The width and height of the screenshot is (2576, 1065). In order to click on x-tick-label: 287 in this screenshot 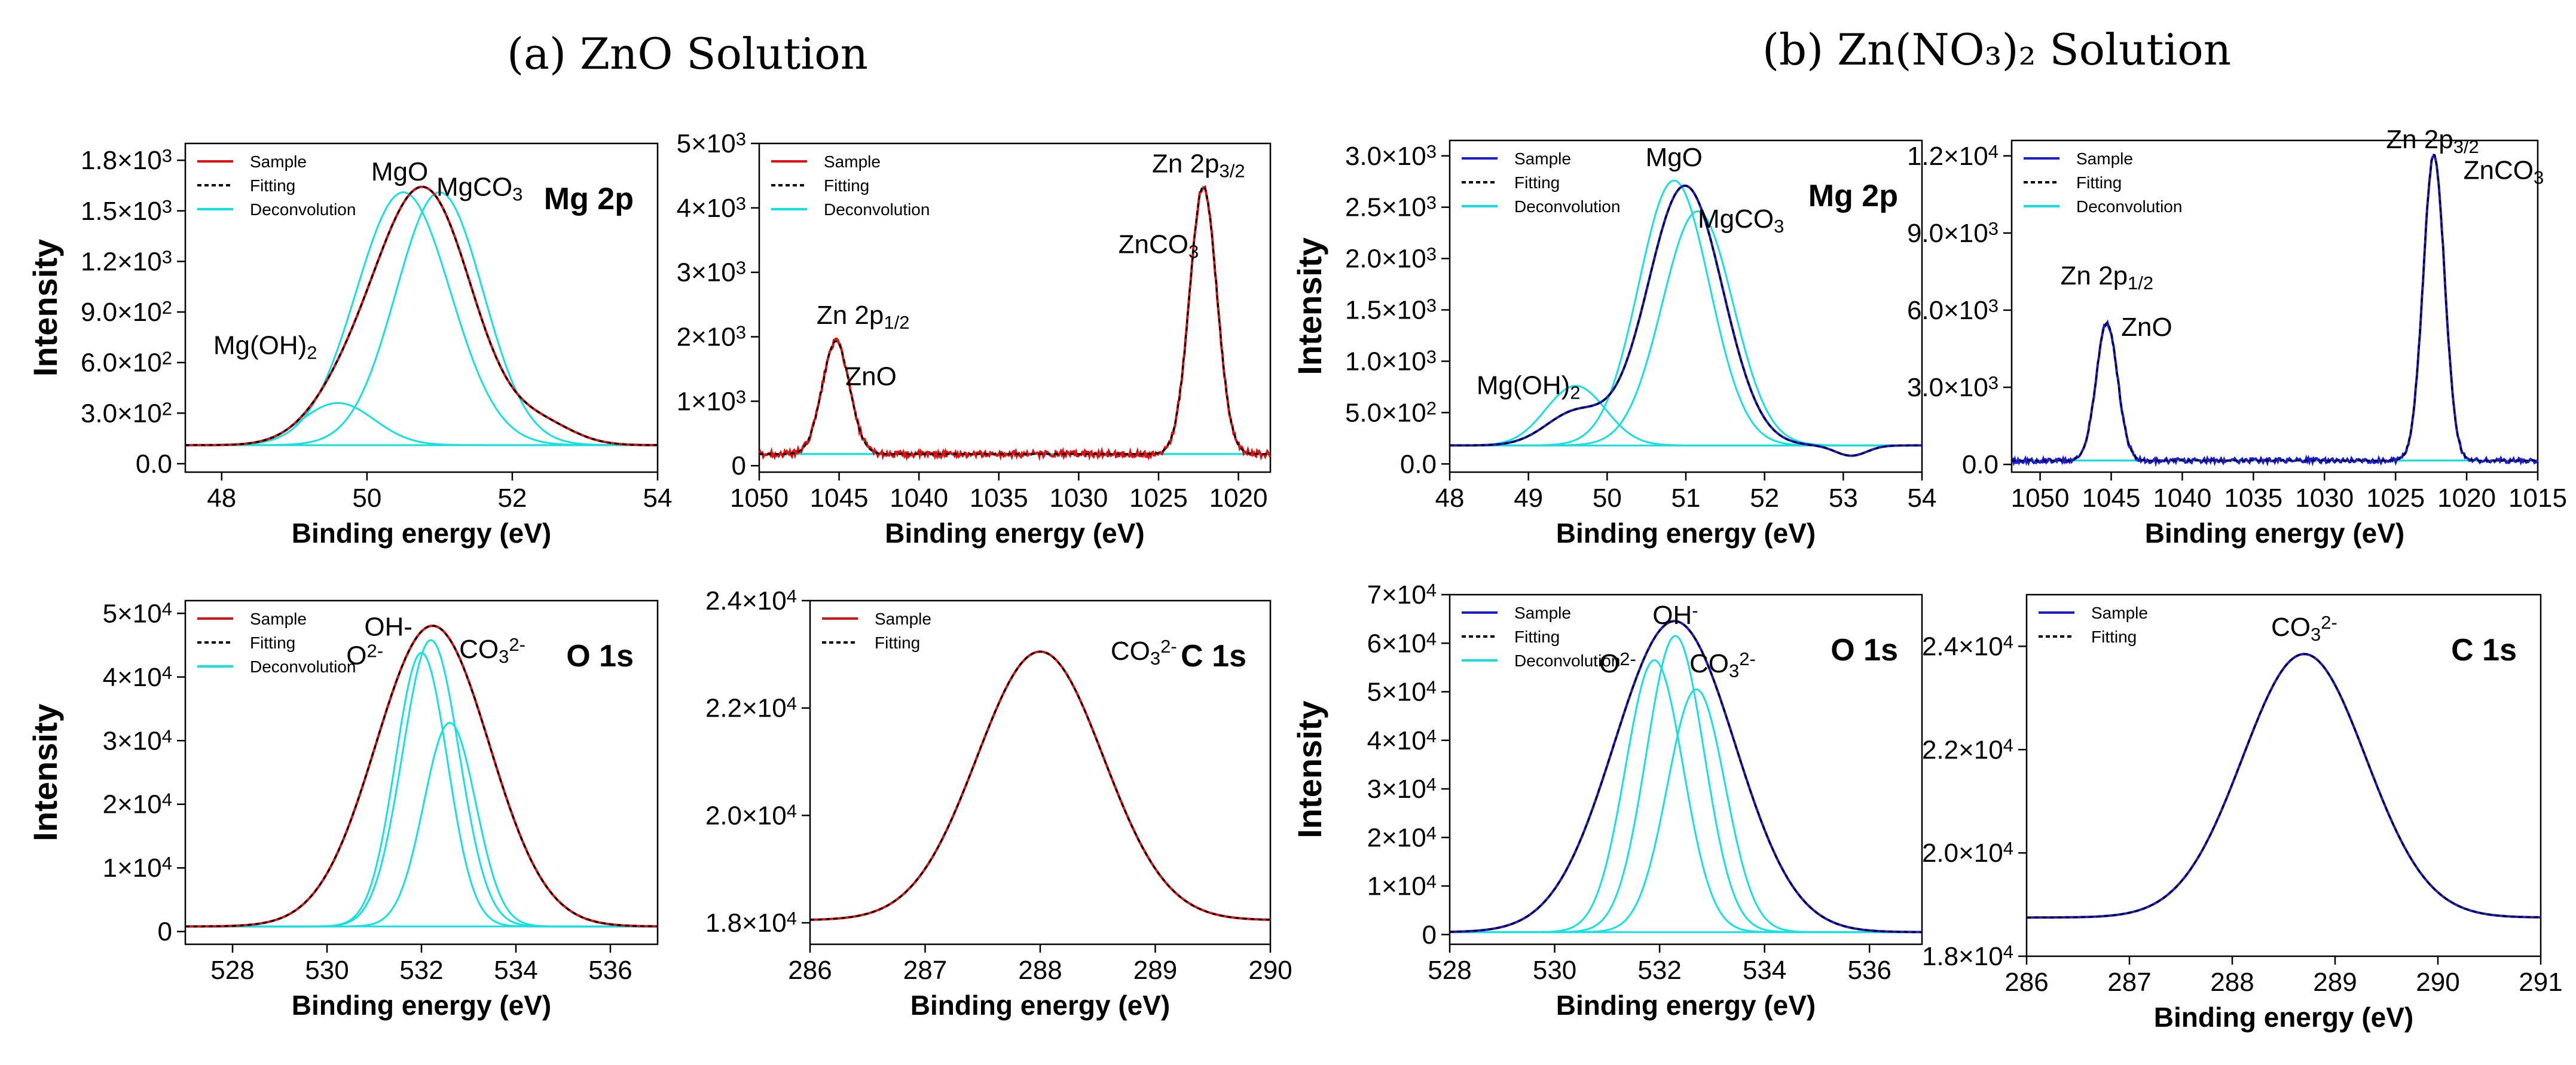, I will do `click(925, 970)`.